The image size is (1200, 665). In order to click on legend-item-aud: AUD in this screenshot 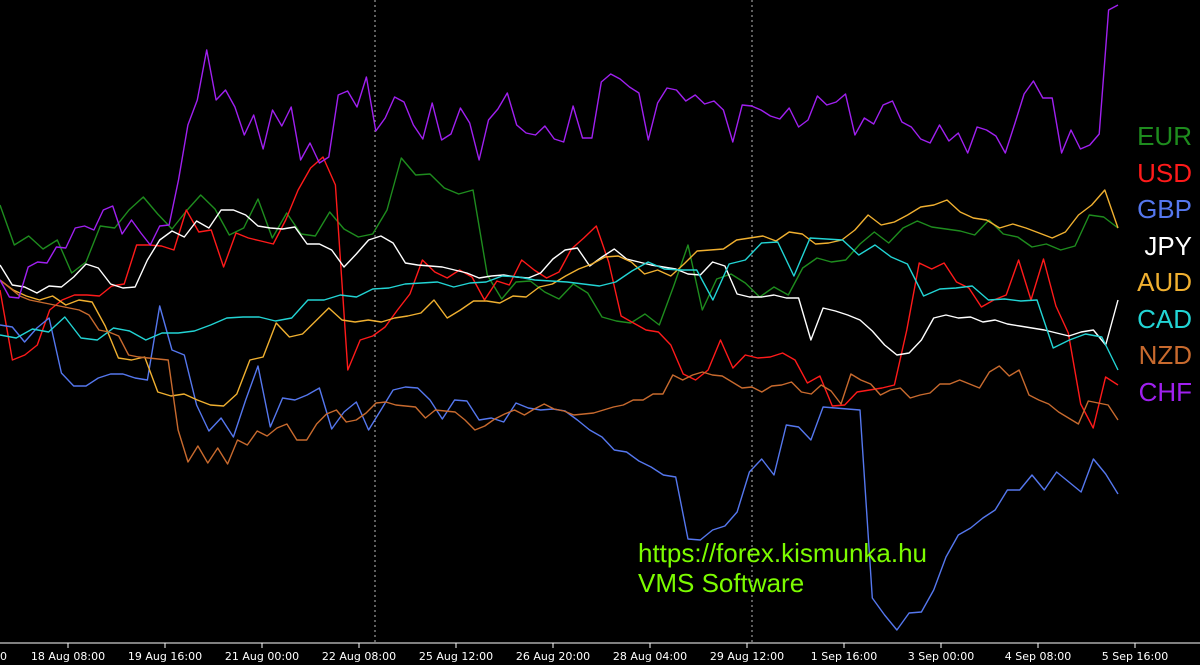, I will do `click(1164, 282)`.